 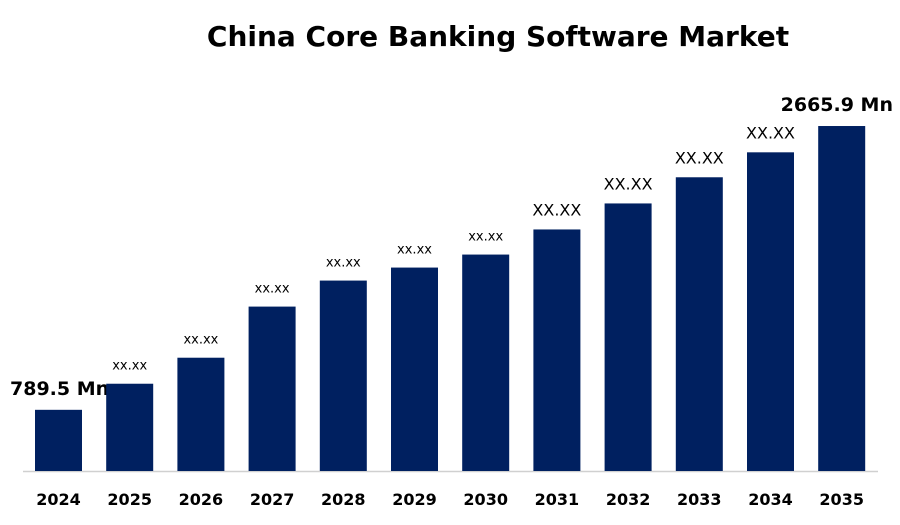 What do you see at coordinates (58, 499) in the screenshot?
I see `x-tick-label: 2024` at bounding box center [58, 499].